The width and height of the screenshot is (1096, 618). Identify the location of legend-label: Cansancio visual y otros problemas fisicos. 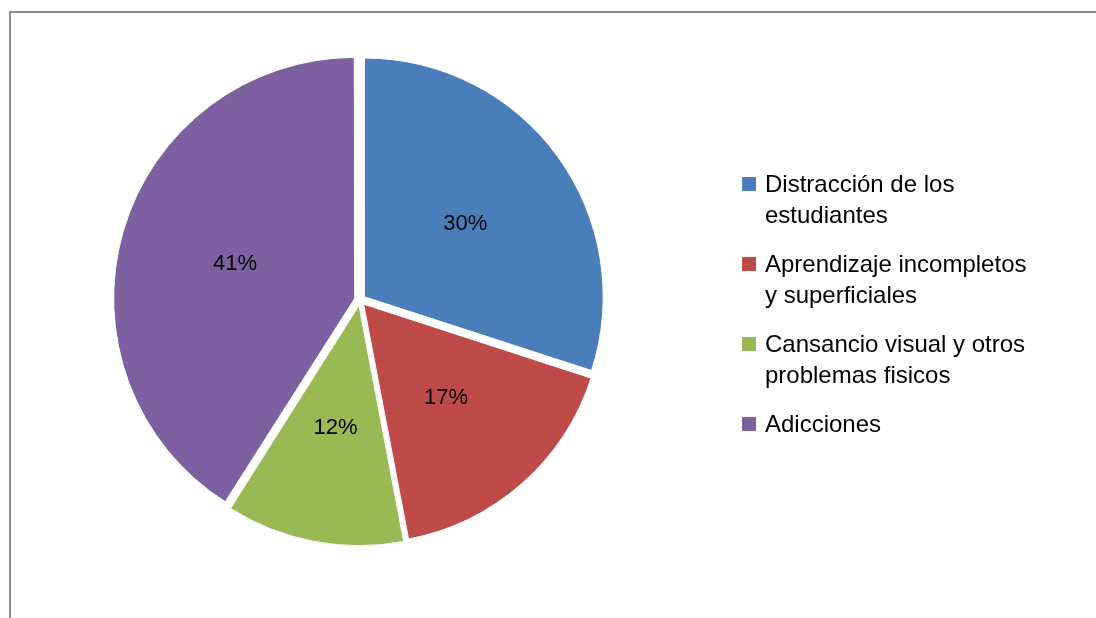
(896, 359).